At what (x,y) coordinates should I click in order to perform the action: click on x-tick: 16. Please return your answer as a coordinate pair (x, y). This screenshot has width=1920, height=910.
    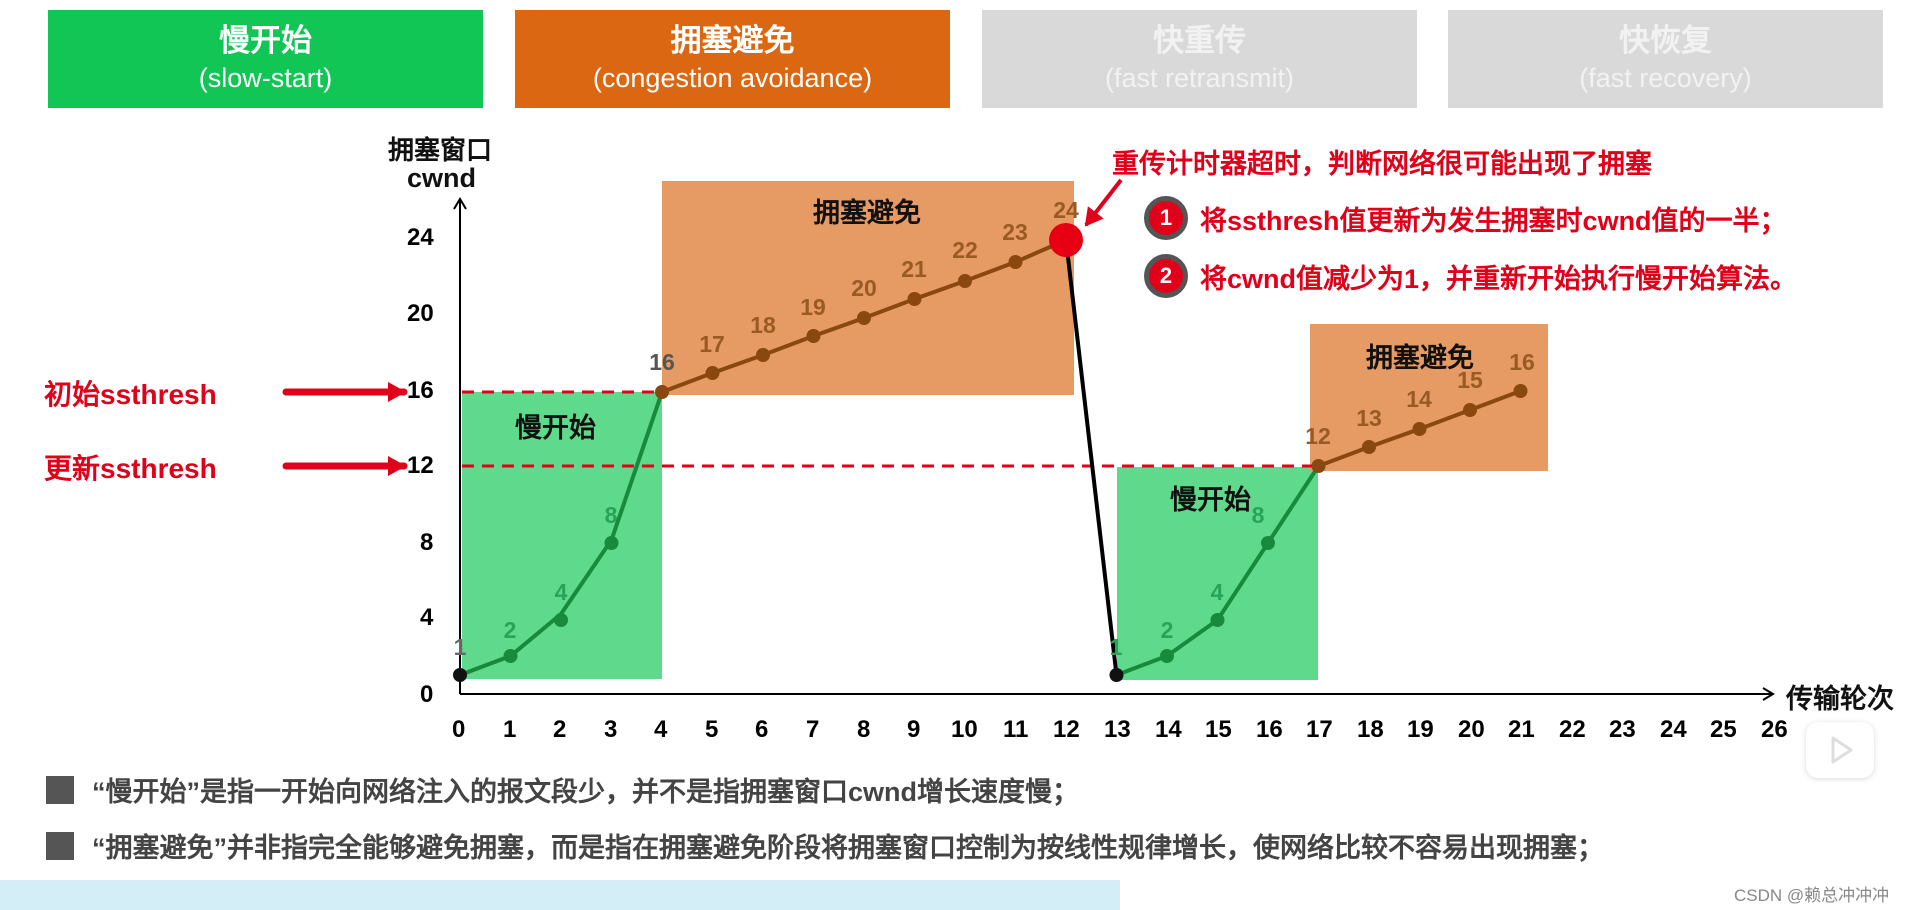
    Looking at the image, I should click on (1269, 729).